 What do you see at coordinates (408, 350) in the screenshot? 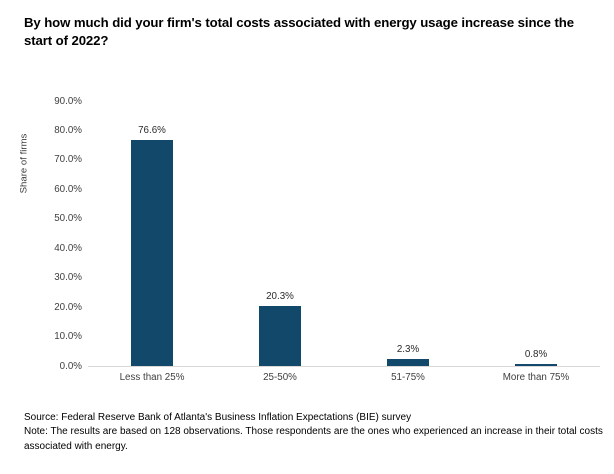
I see `bar-value-label: 2.3%` at bounding box center [408, 350].